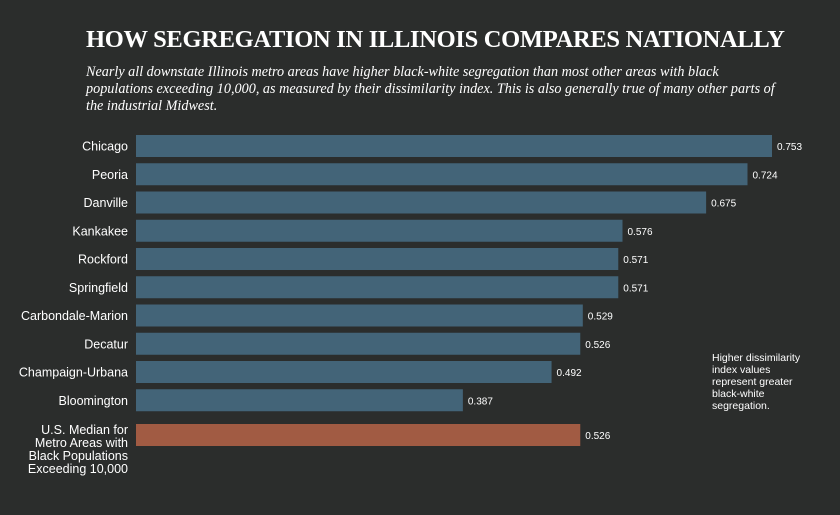  What do you see at coordinates (100, 231) in the screenshot?
I see `category-label-kankakee: Kankakee` at bounding box center [100, 231].